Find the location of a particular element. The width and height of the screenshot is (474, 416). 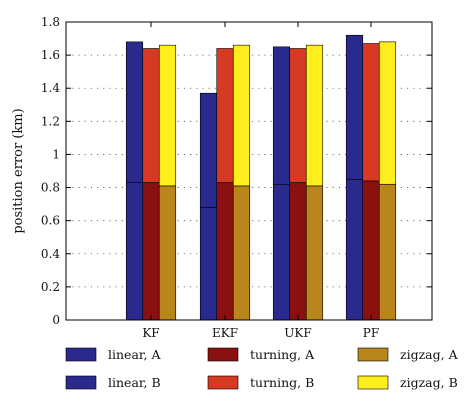

bar-linear-a-kf is located at coordinates (134, 251).